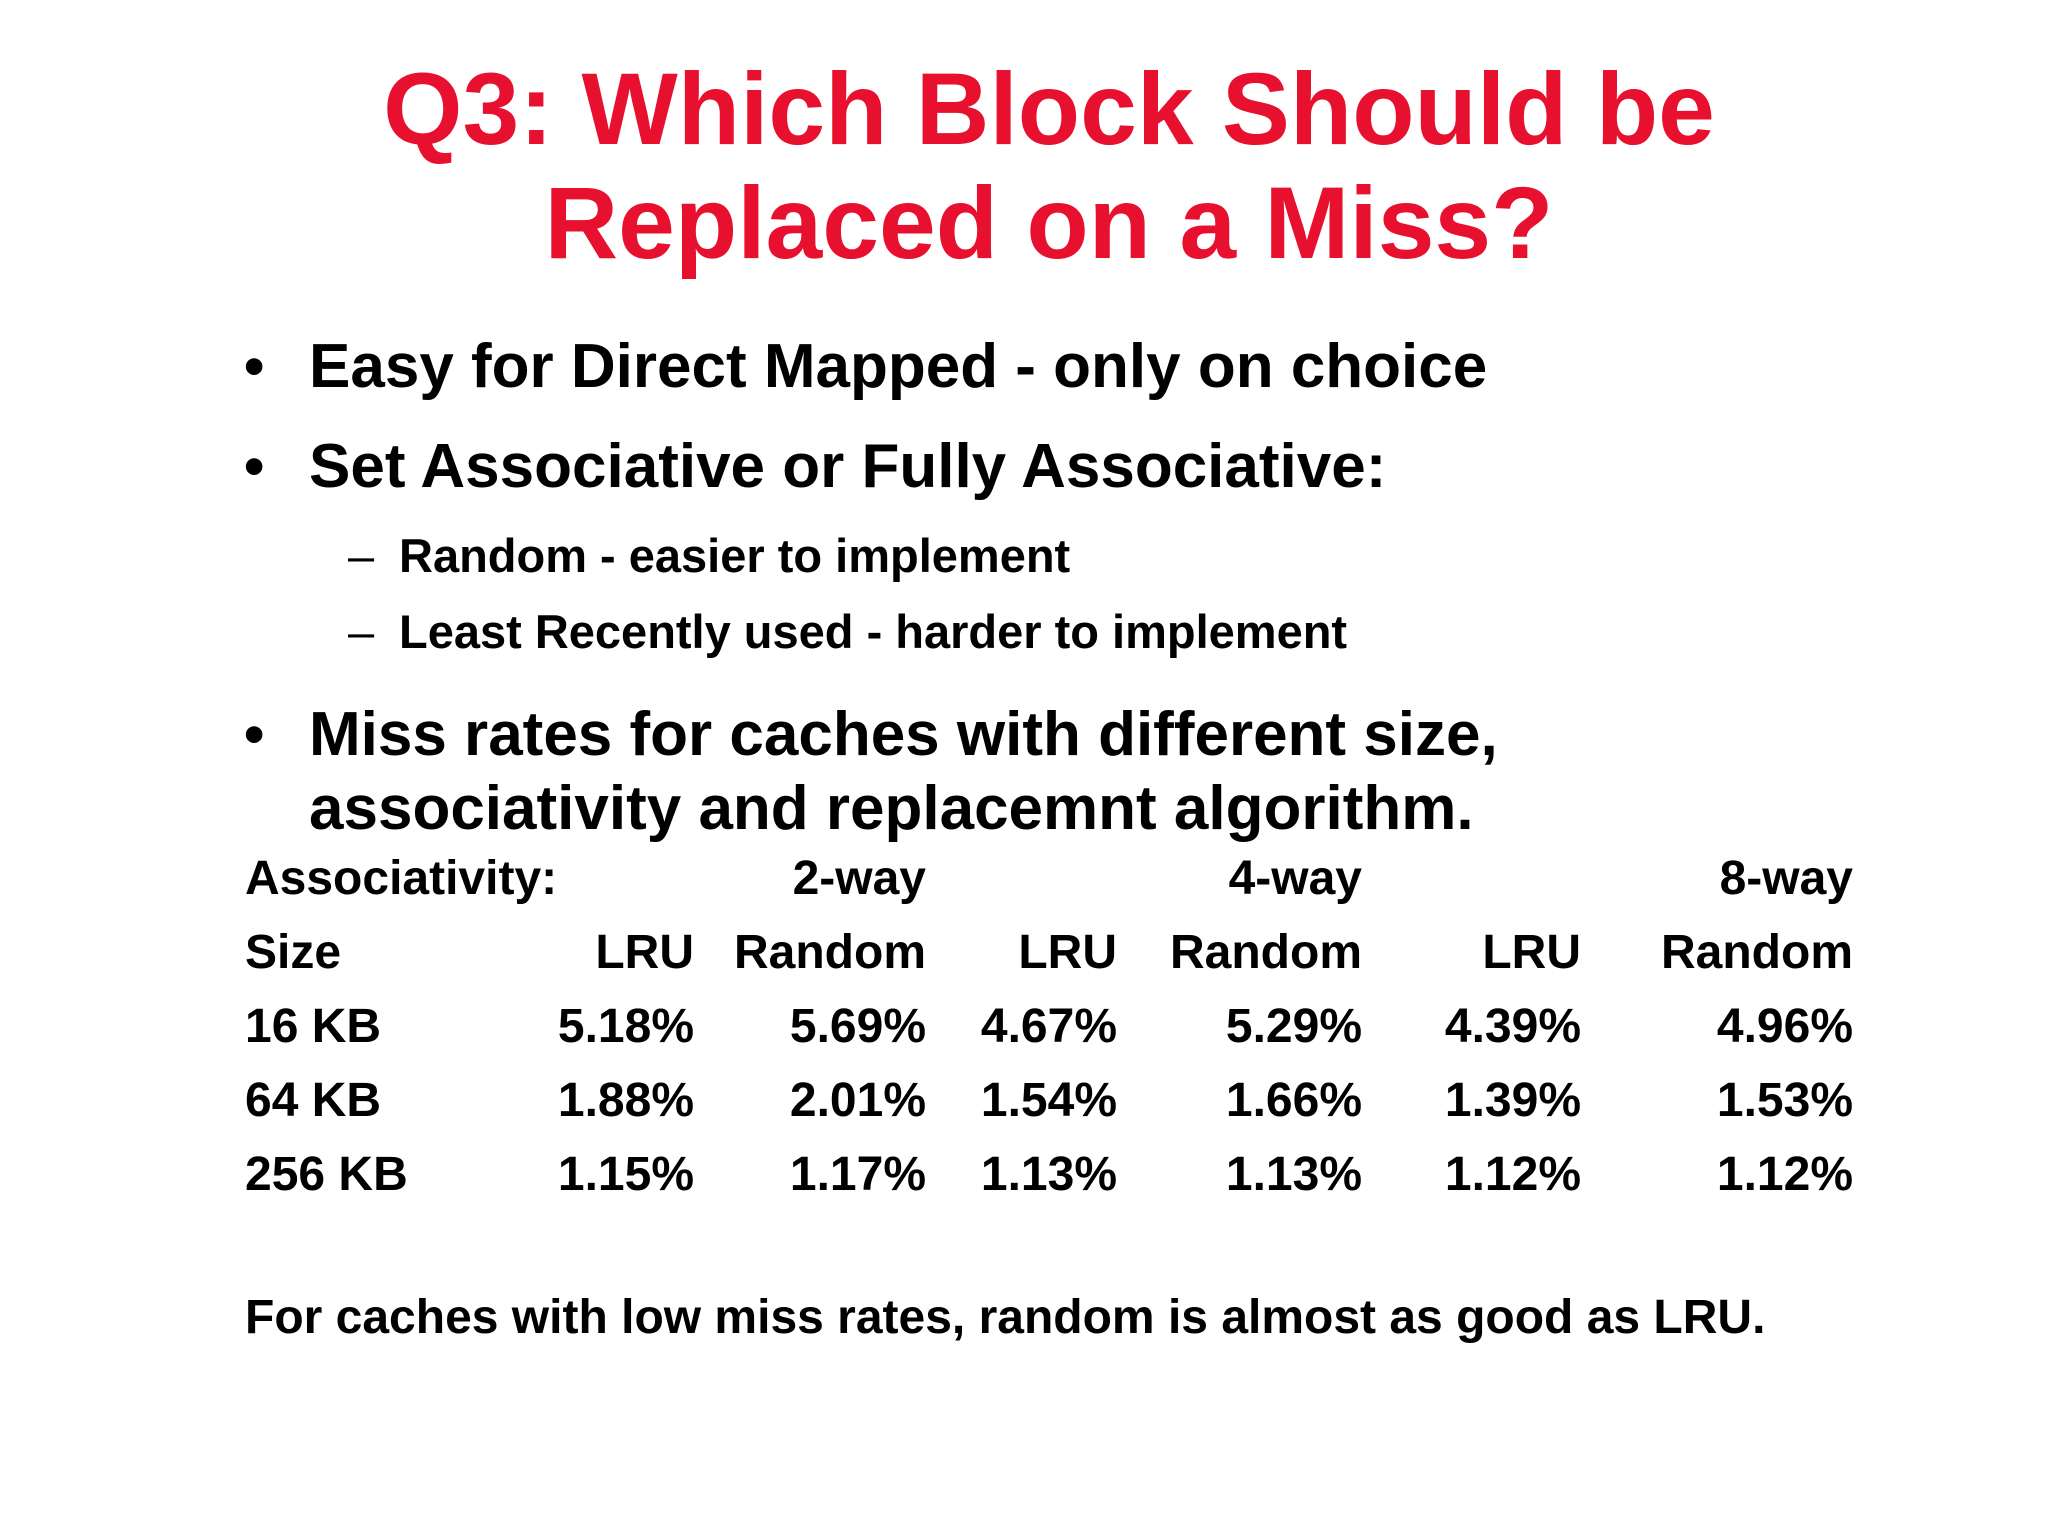 This screenshot has width=2048, height=1536. I want to click on assoc-group-8-way: 8-way, so click(1786, 878).